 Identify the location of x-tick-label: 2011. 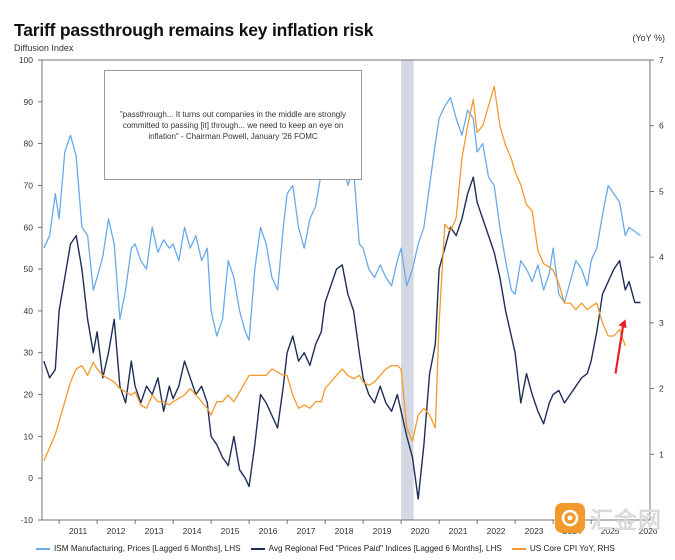
(78, 531).